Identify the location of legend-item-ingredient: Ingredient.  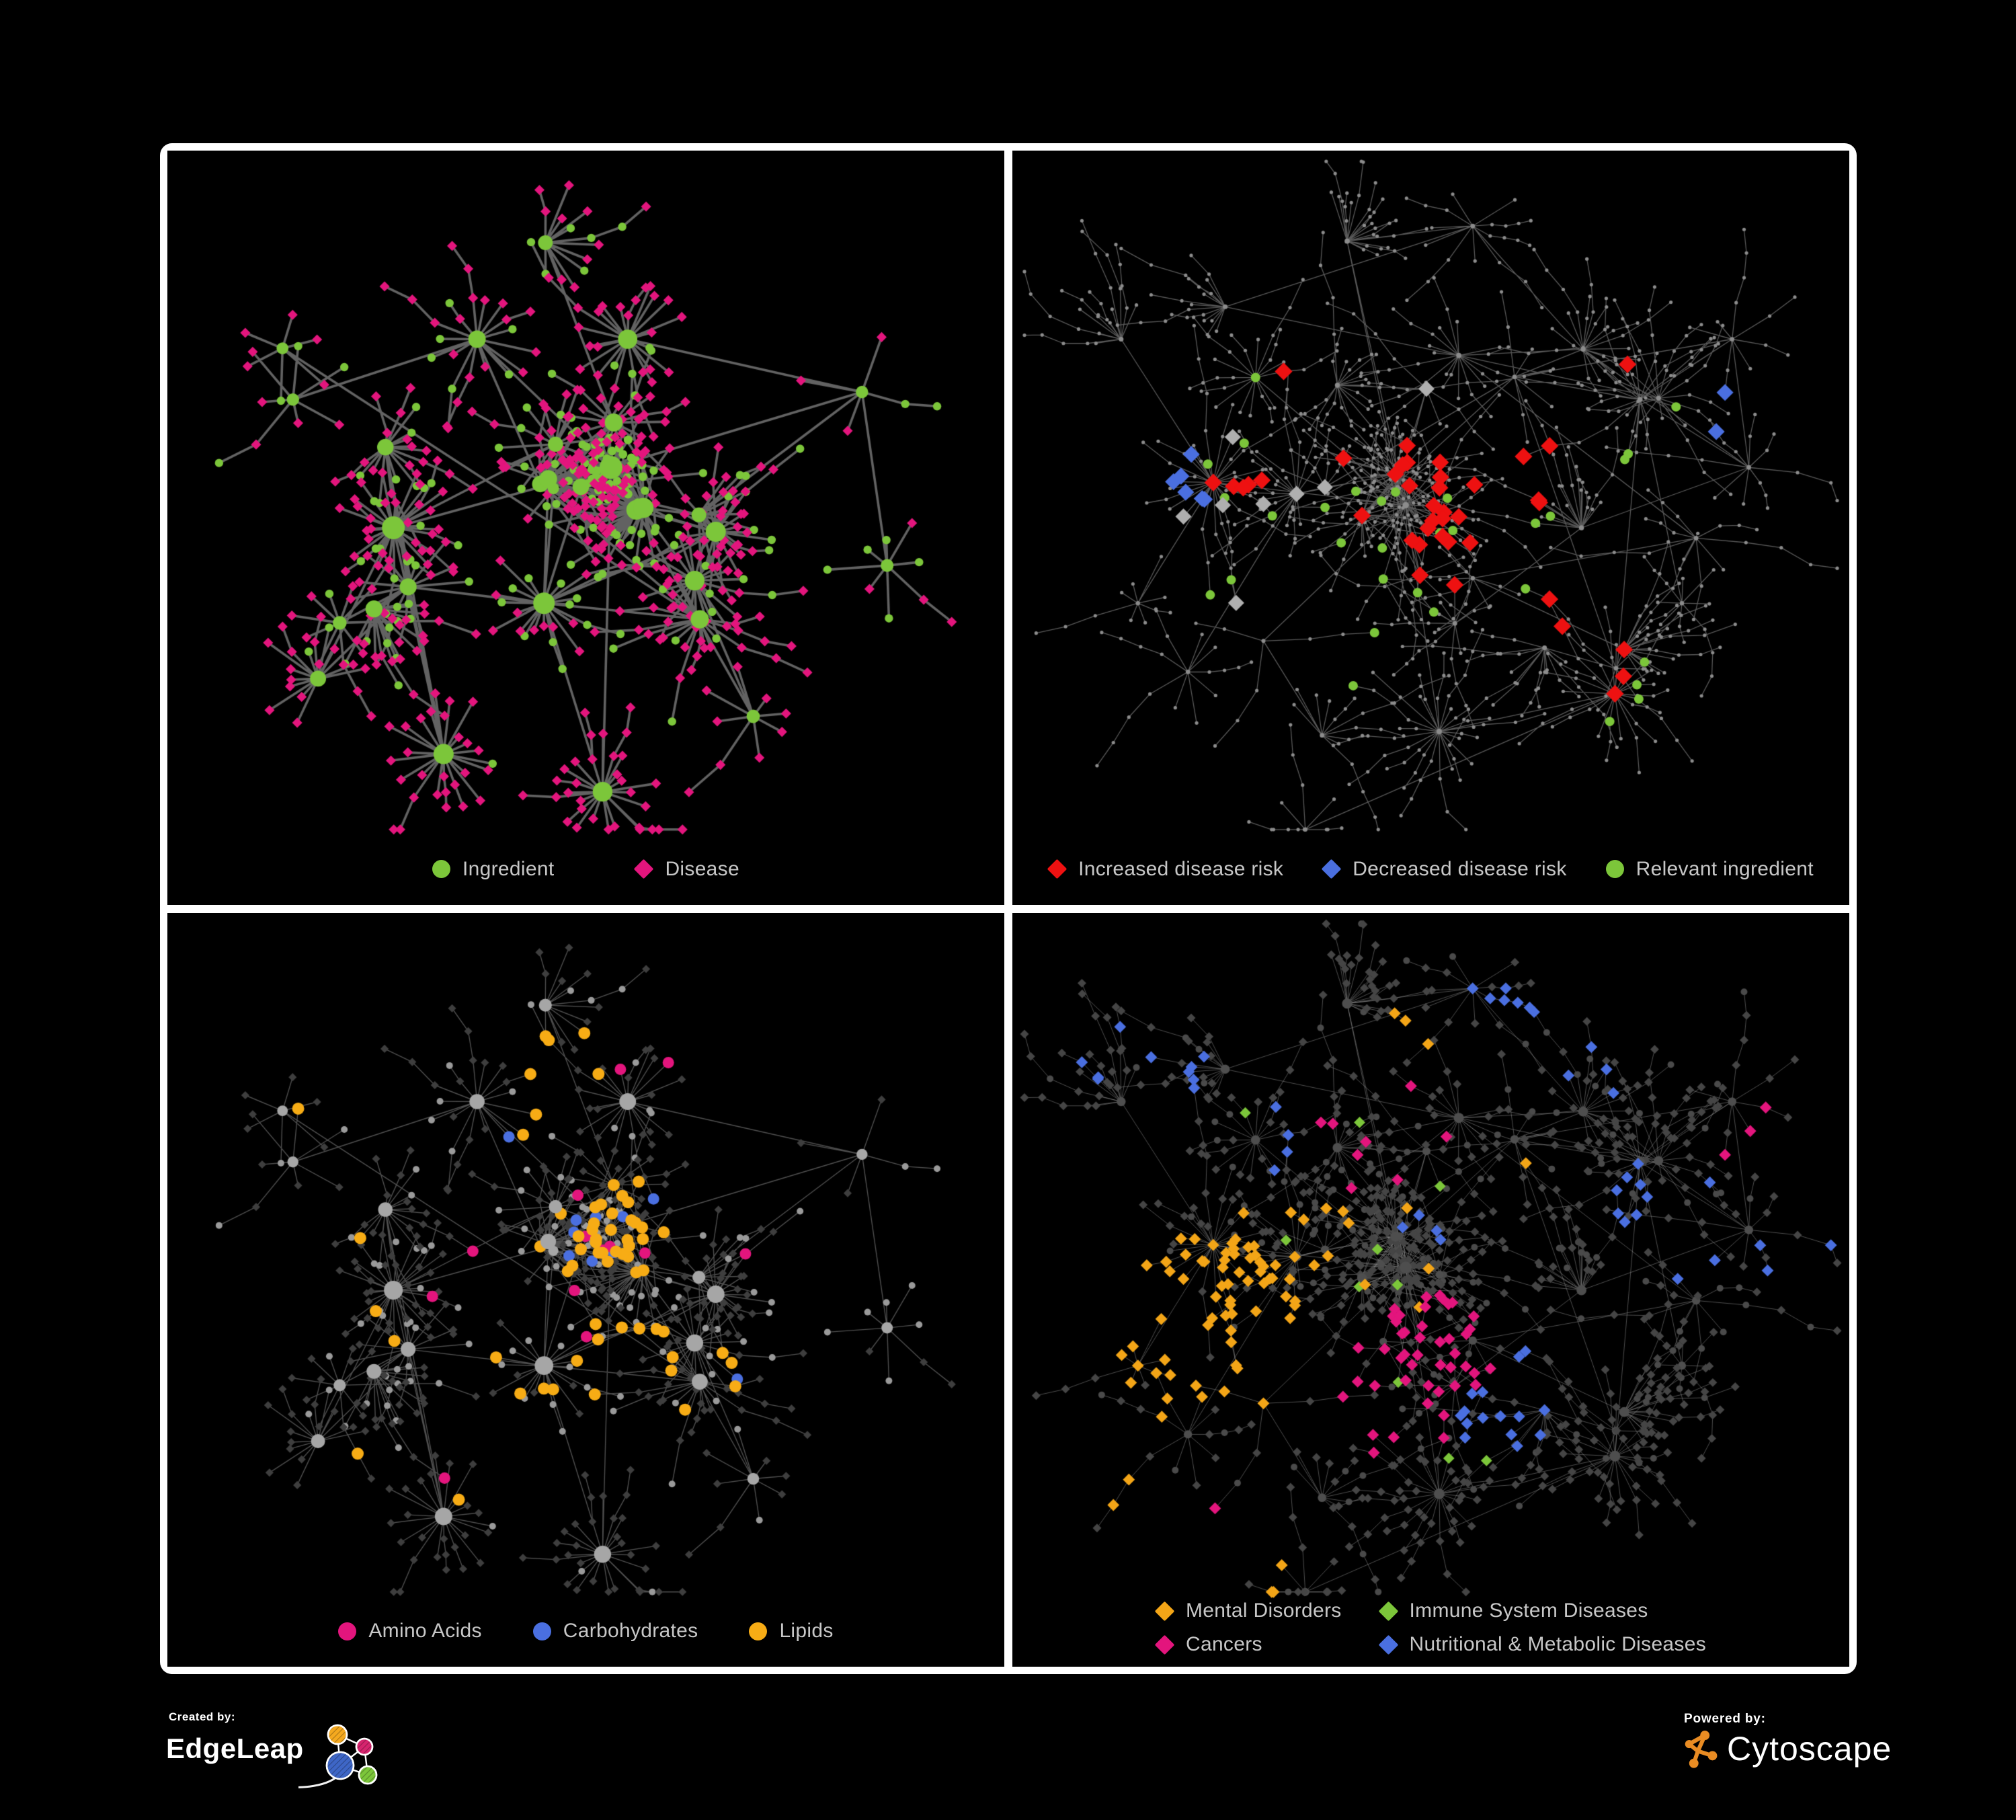
(493, 869).